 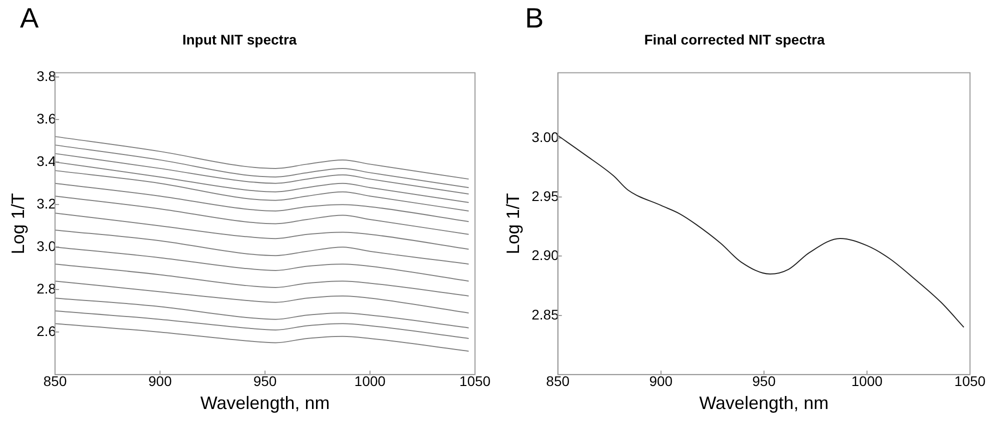 What do you see at coordinates (46, 203) in the screenshot?
I see `y-tick-label: 3.2` at bounding box center [46, 203].